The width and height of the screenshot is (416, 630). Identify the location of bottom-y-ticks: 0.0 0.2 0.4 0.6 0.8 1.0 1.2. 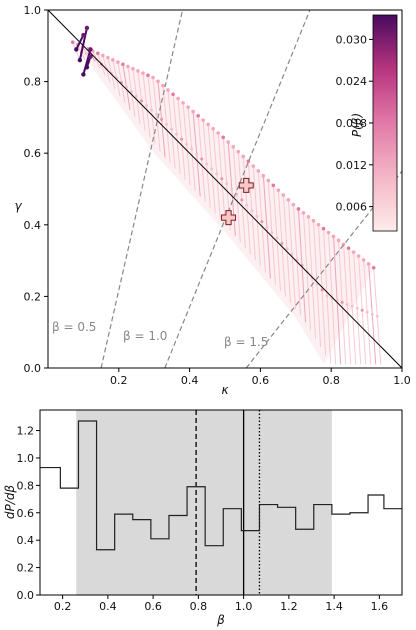
(28, 513).